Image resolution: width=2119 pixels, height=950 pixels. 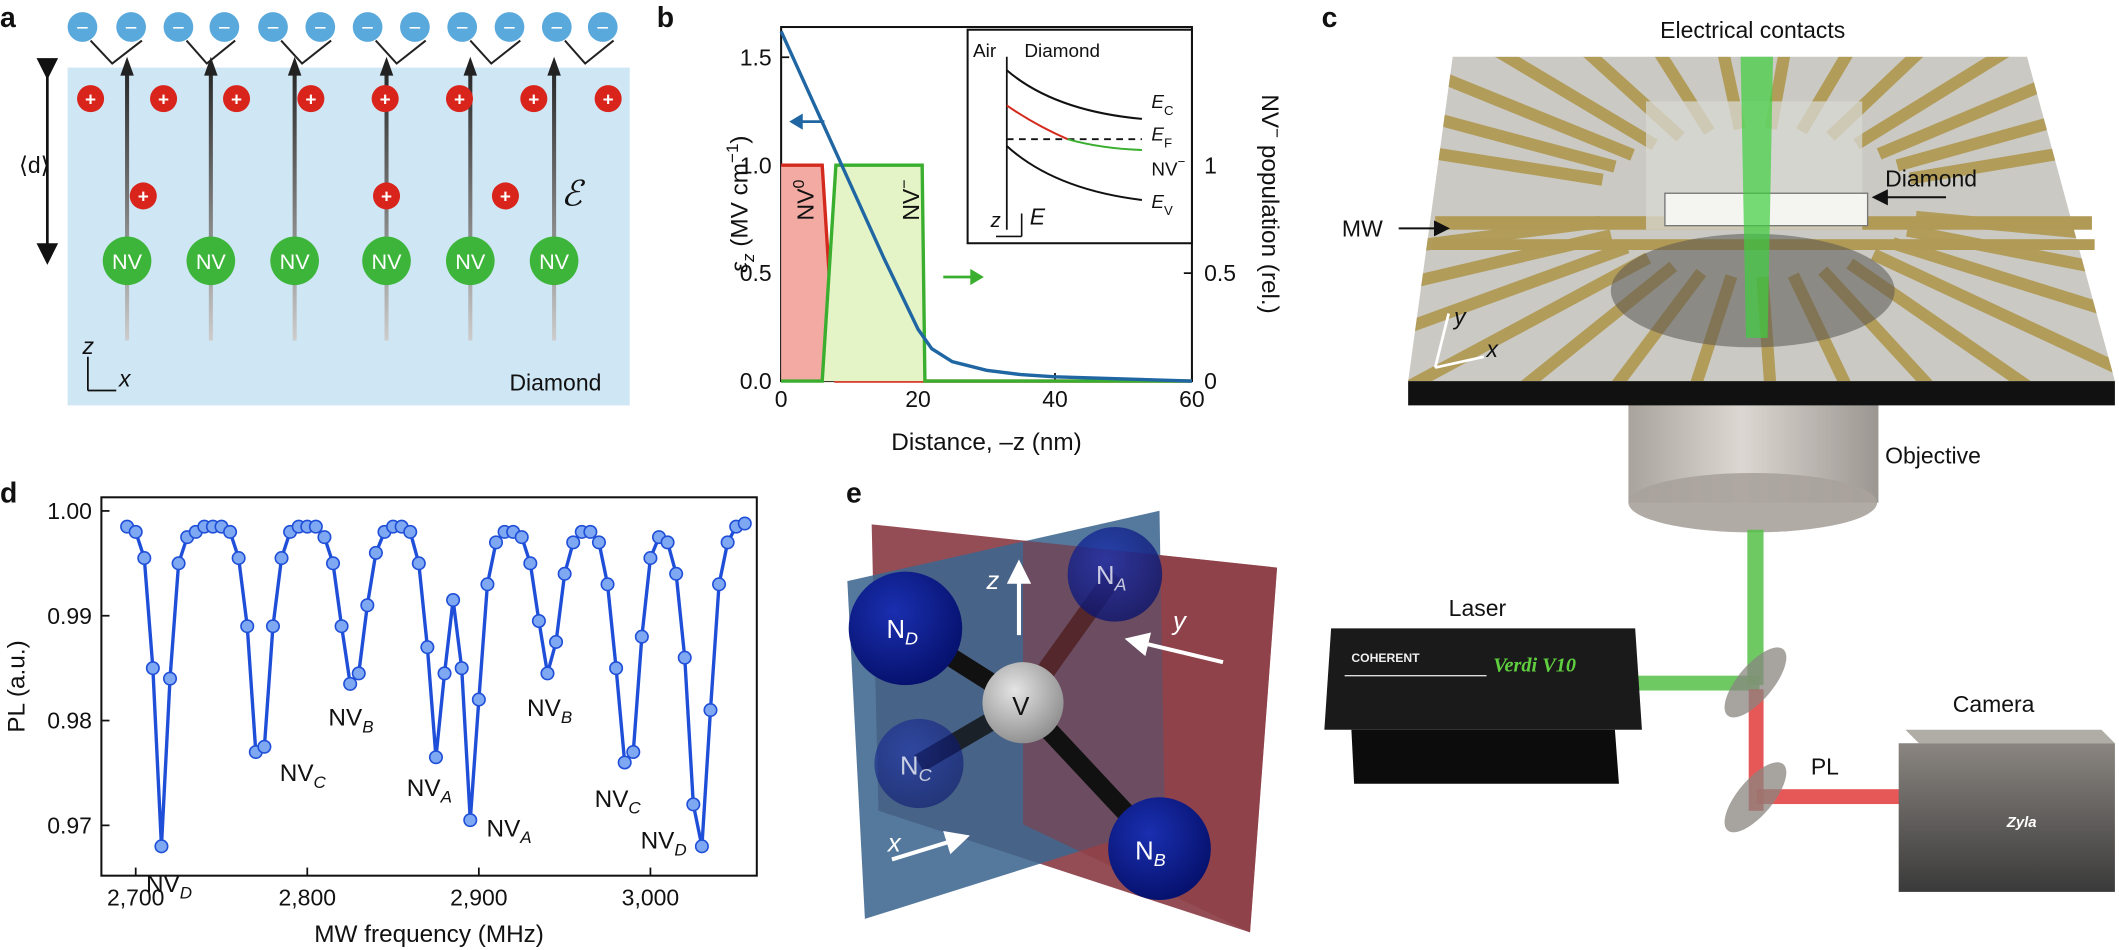 What do you see at coordinates (1023, 703) in the screenshot?
I see `vacancy` at bounding box center [1023, 703].